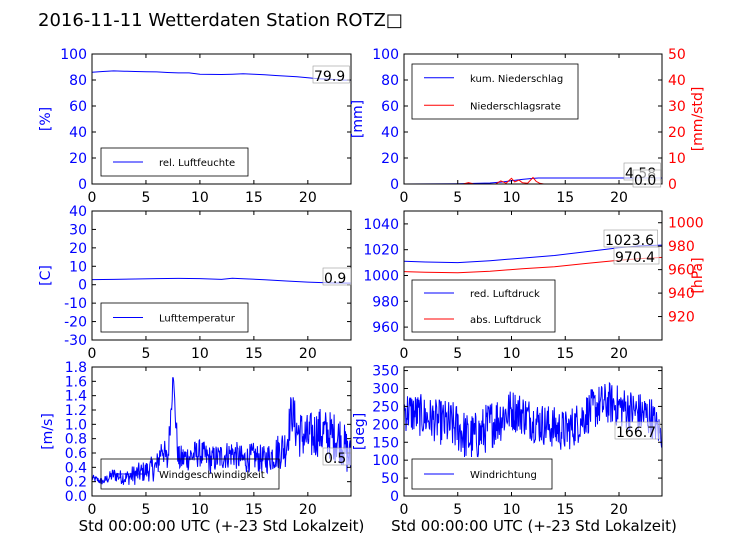  I want to click on y-tick-label: 60, so click(78, 107).